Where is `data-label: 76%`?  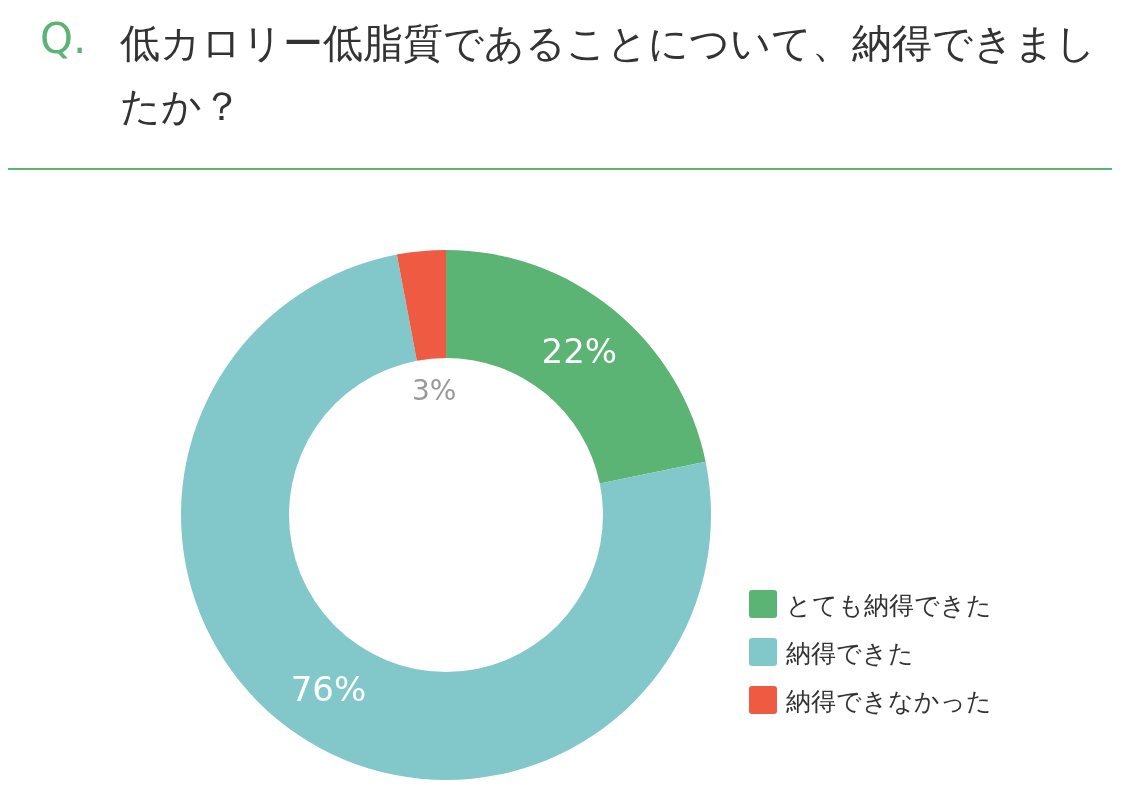
data-label: 76% is located at coordinates (328, 689).